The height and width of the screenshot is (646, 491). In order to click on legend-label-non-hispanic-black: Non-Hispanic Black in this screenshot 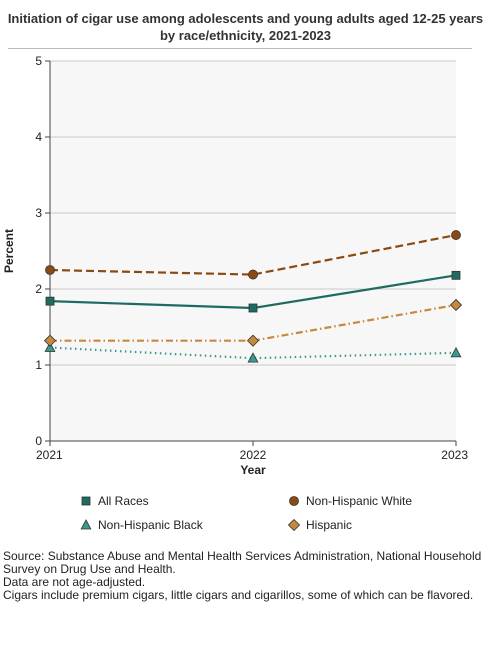, I will do `click(150, 525)`.